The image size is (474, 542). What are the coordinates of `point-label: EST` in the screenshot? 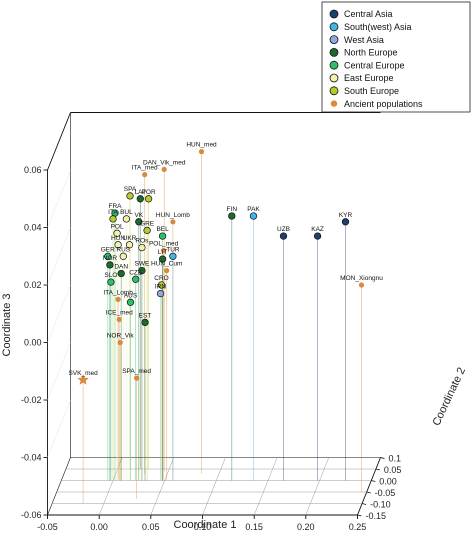 It's located at (145, 315).